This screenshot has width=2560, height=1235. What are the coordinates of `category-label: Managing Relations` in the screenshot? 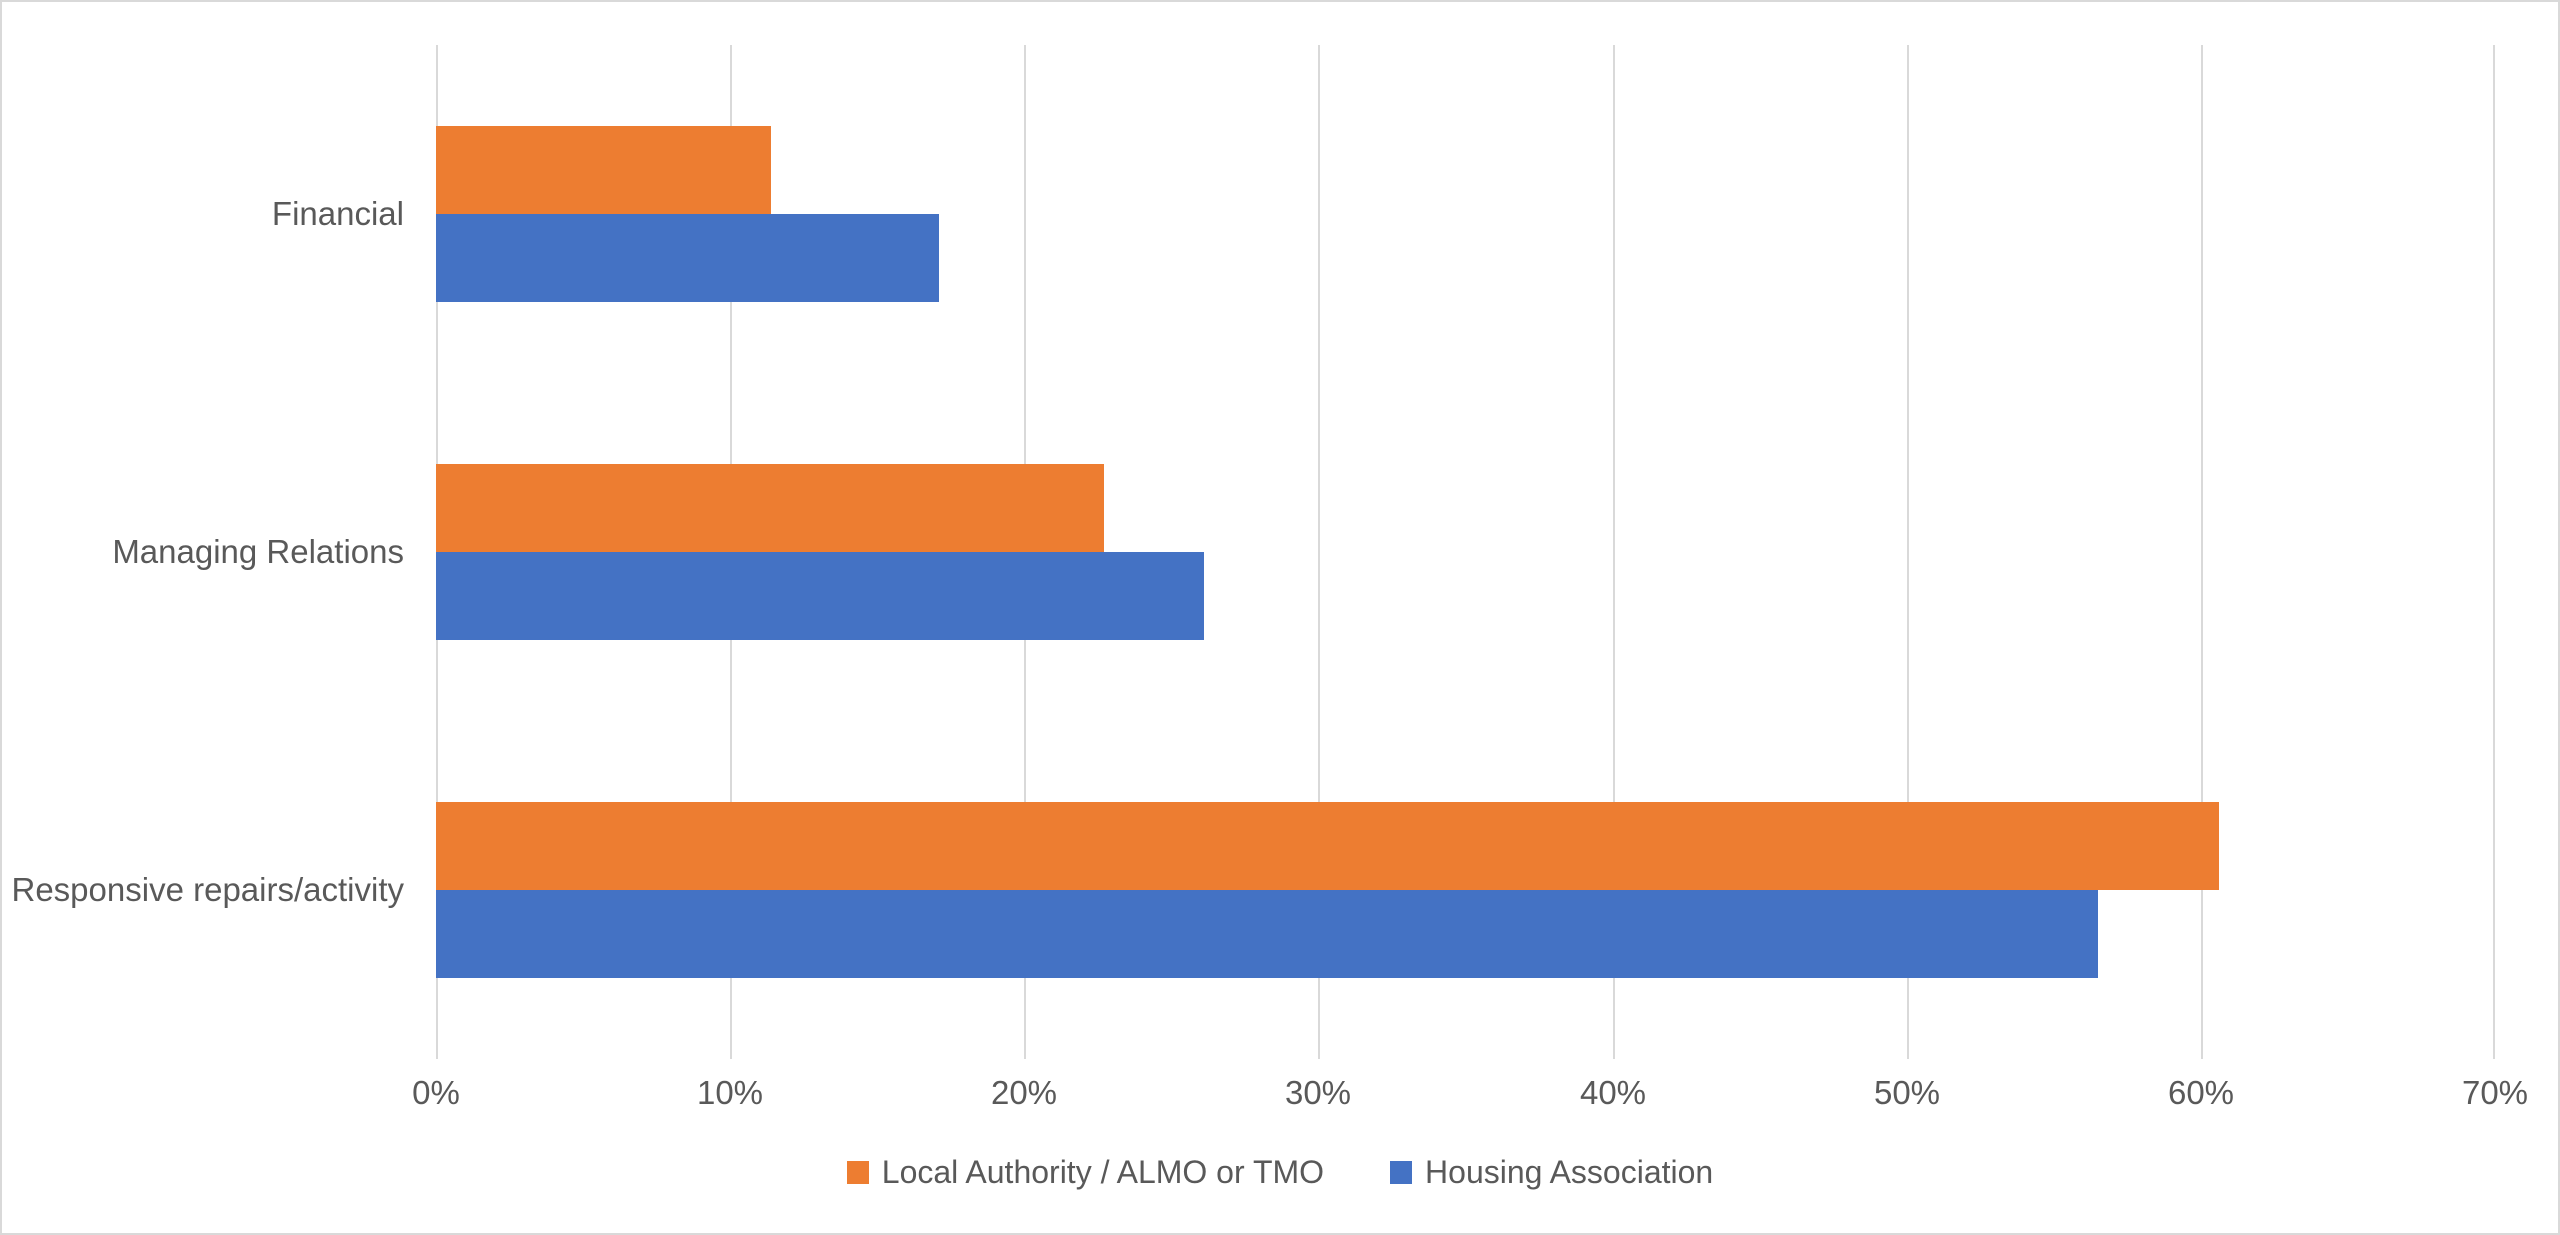 It's located at (258, 551).